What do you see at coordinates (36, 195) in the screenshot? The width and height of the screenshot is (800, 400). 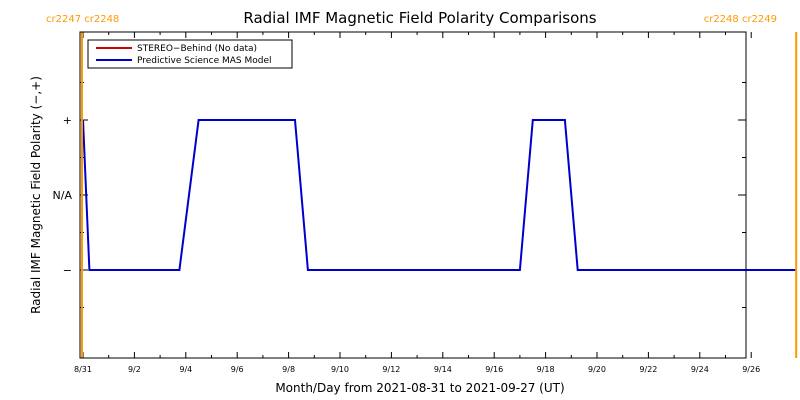 I see `y-axis-label: Radial IMF Magnetic Field Polarity (−,+)` at bounding box center [36, 195].